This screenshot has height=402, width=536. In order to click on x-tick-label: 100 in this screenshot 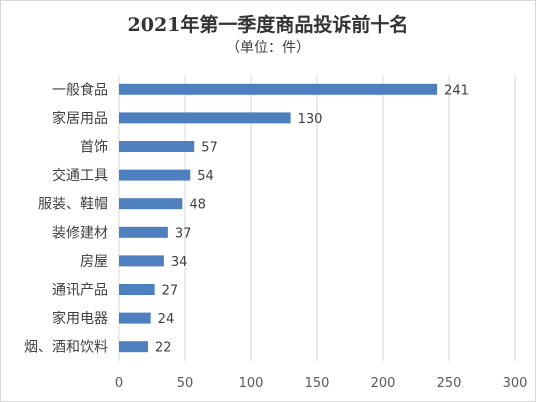, I will do `click(251, 383)`.